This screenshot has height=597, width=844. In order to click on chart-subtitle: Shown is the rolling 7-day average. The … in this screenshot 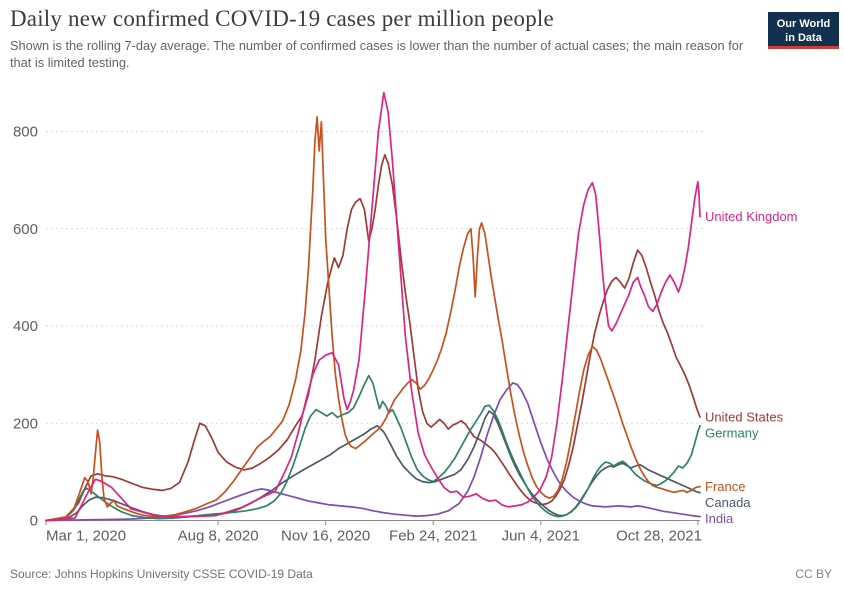, I will do `click(377, 54)`.